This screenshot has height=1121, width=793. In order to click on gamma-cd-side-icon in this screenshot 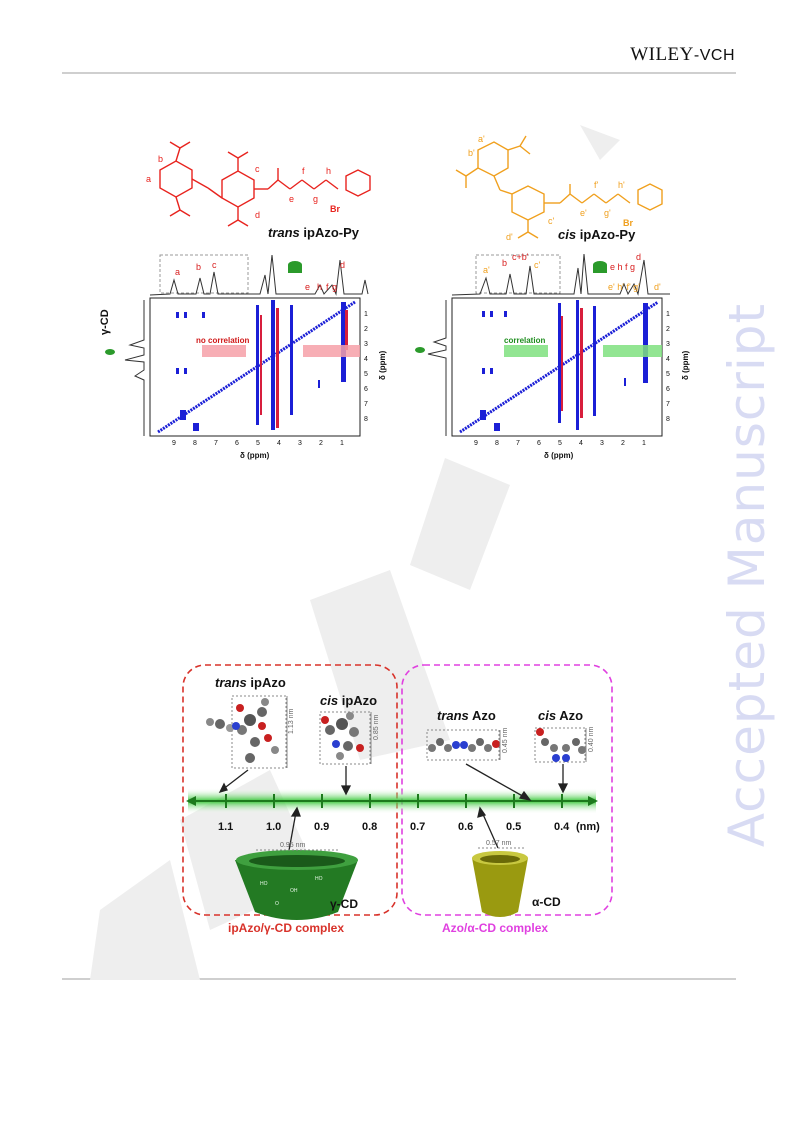, I will do `click(110, 352)`.